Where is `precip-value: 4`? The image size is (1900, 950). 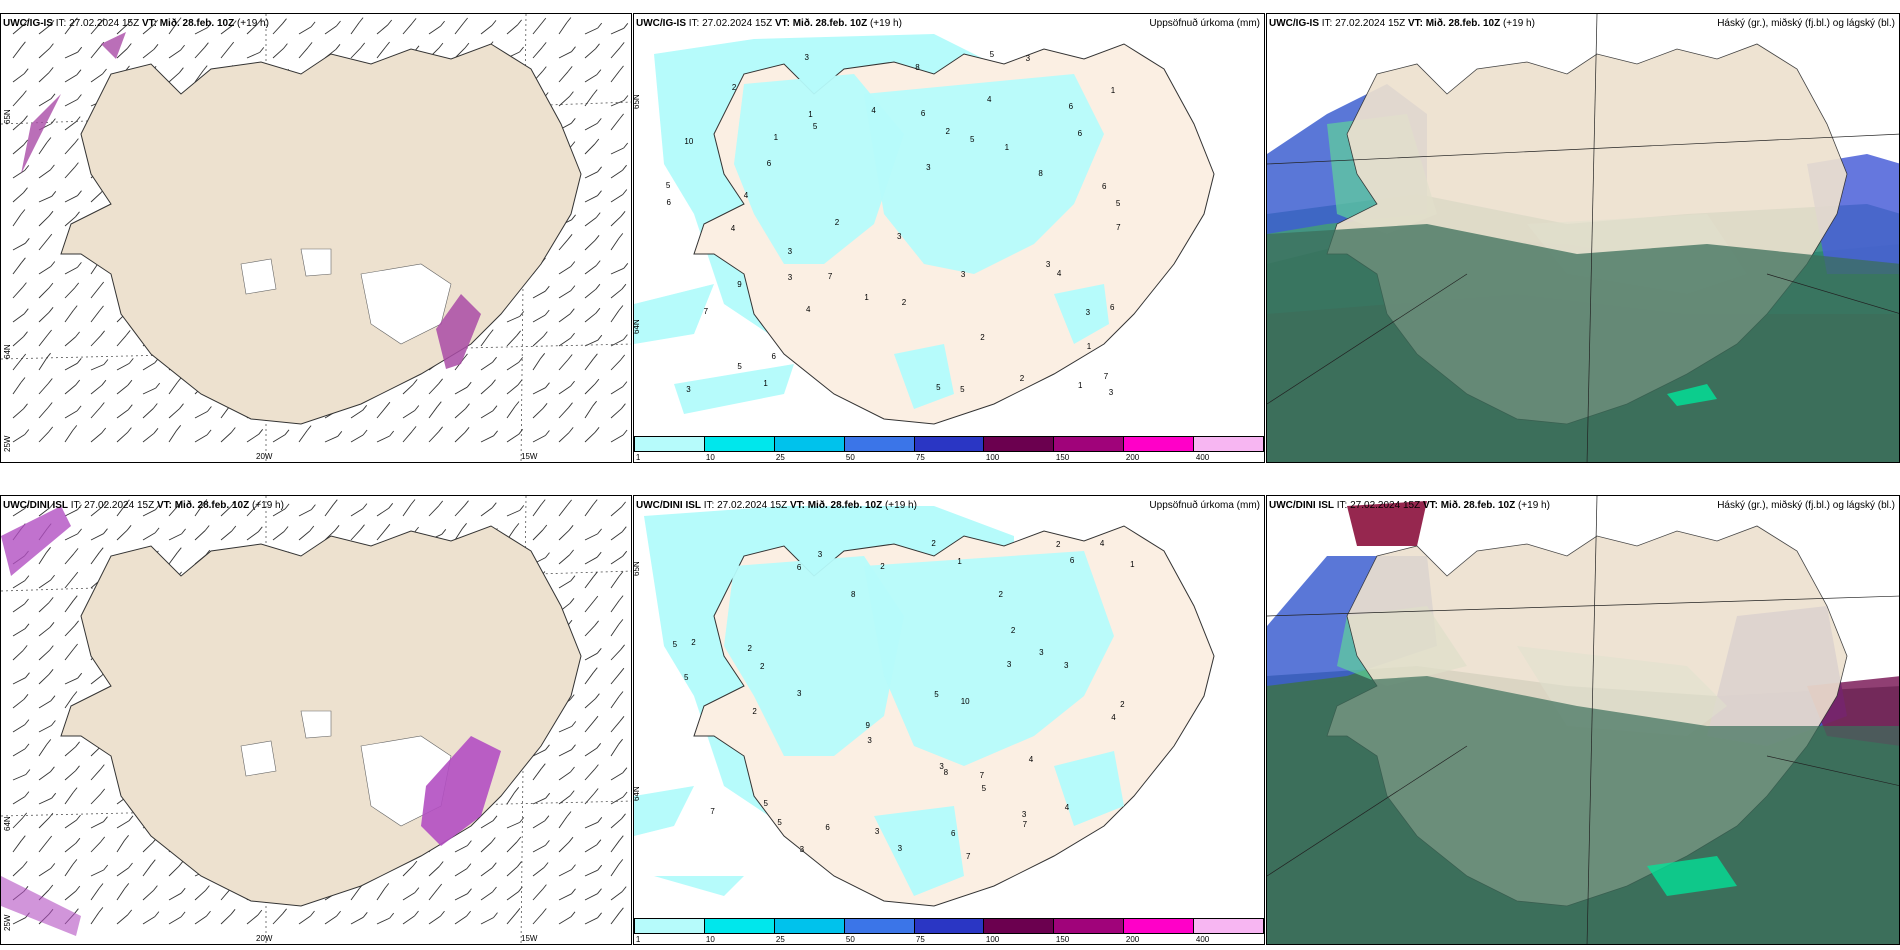
precip-value: 4 is located at coordinates (1113, 717).